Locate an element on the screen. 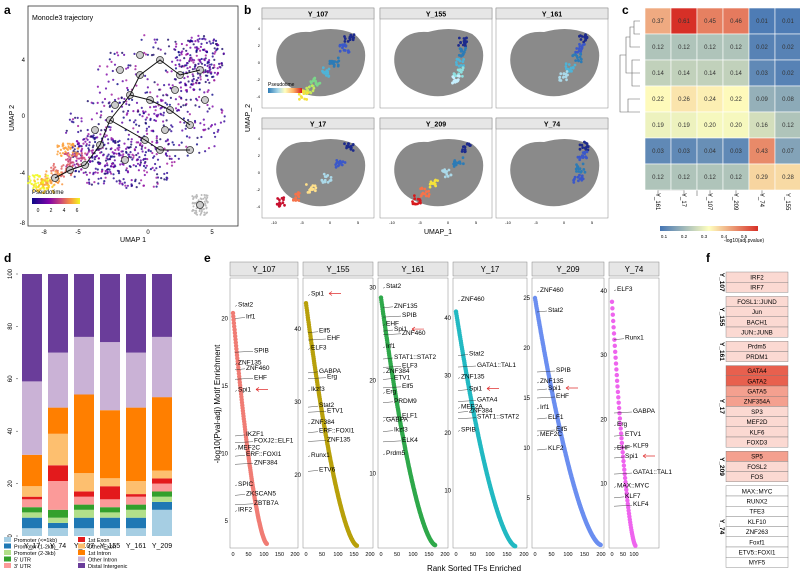 The image size is (800, 574). panel-b-xtick: 0 is located at coordinates (330, 222).